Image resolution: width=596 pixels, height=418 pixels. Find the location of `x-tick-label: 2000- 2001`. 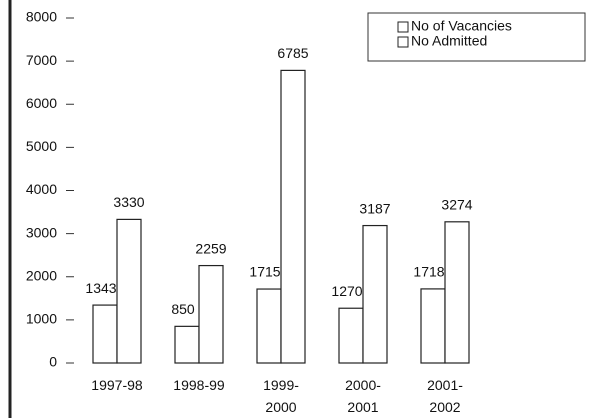

x-tick-label: 2000- 2001 is located at coordinates (363, 396).